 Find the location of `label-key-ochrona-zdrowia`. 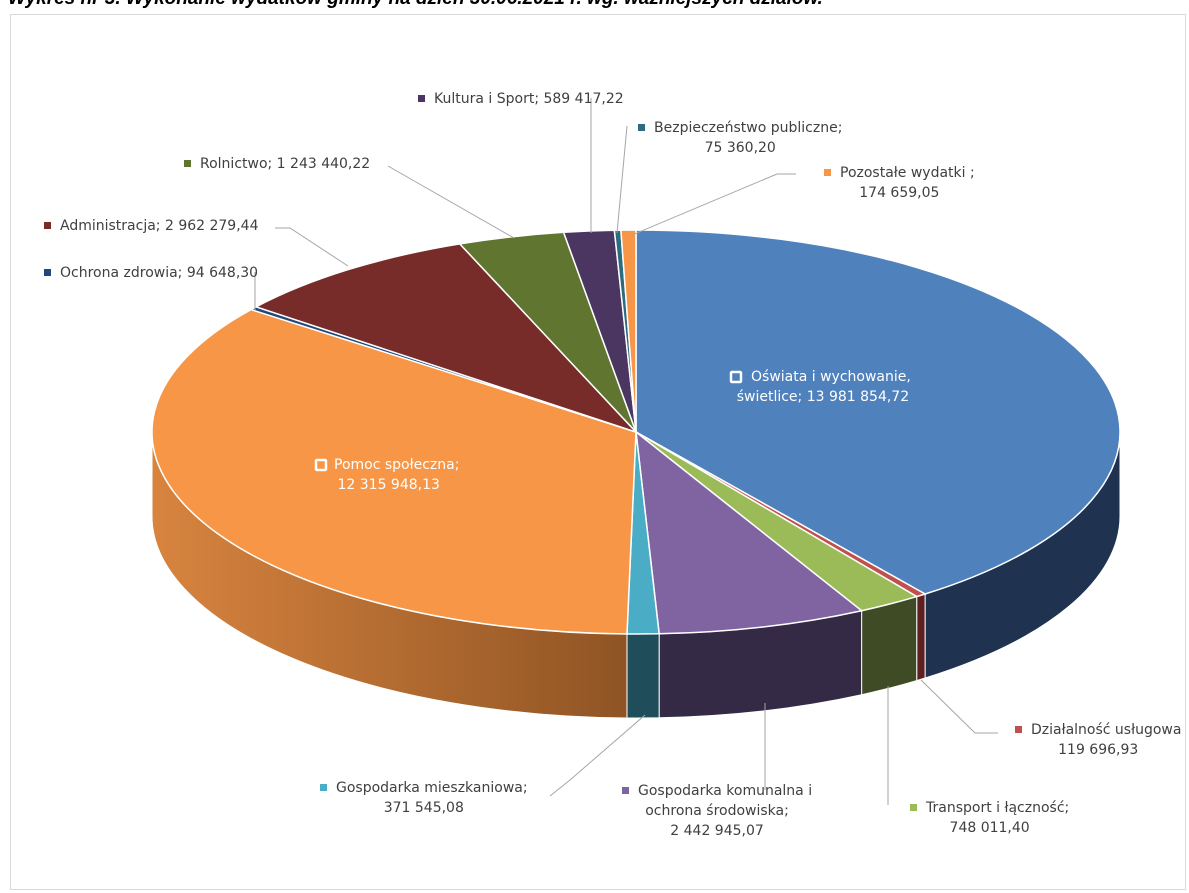

label-key-ochrona-zdrowia is located at coordinates (47, 272).